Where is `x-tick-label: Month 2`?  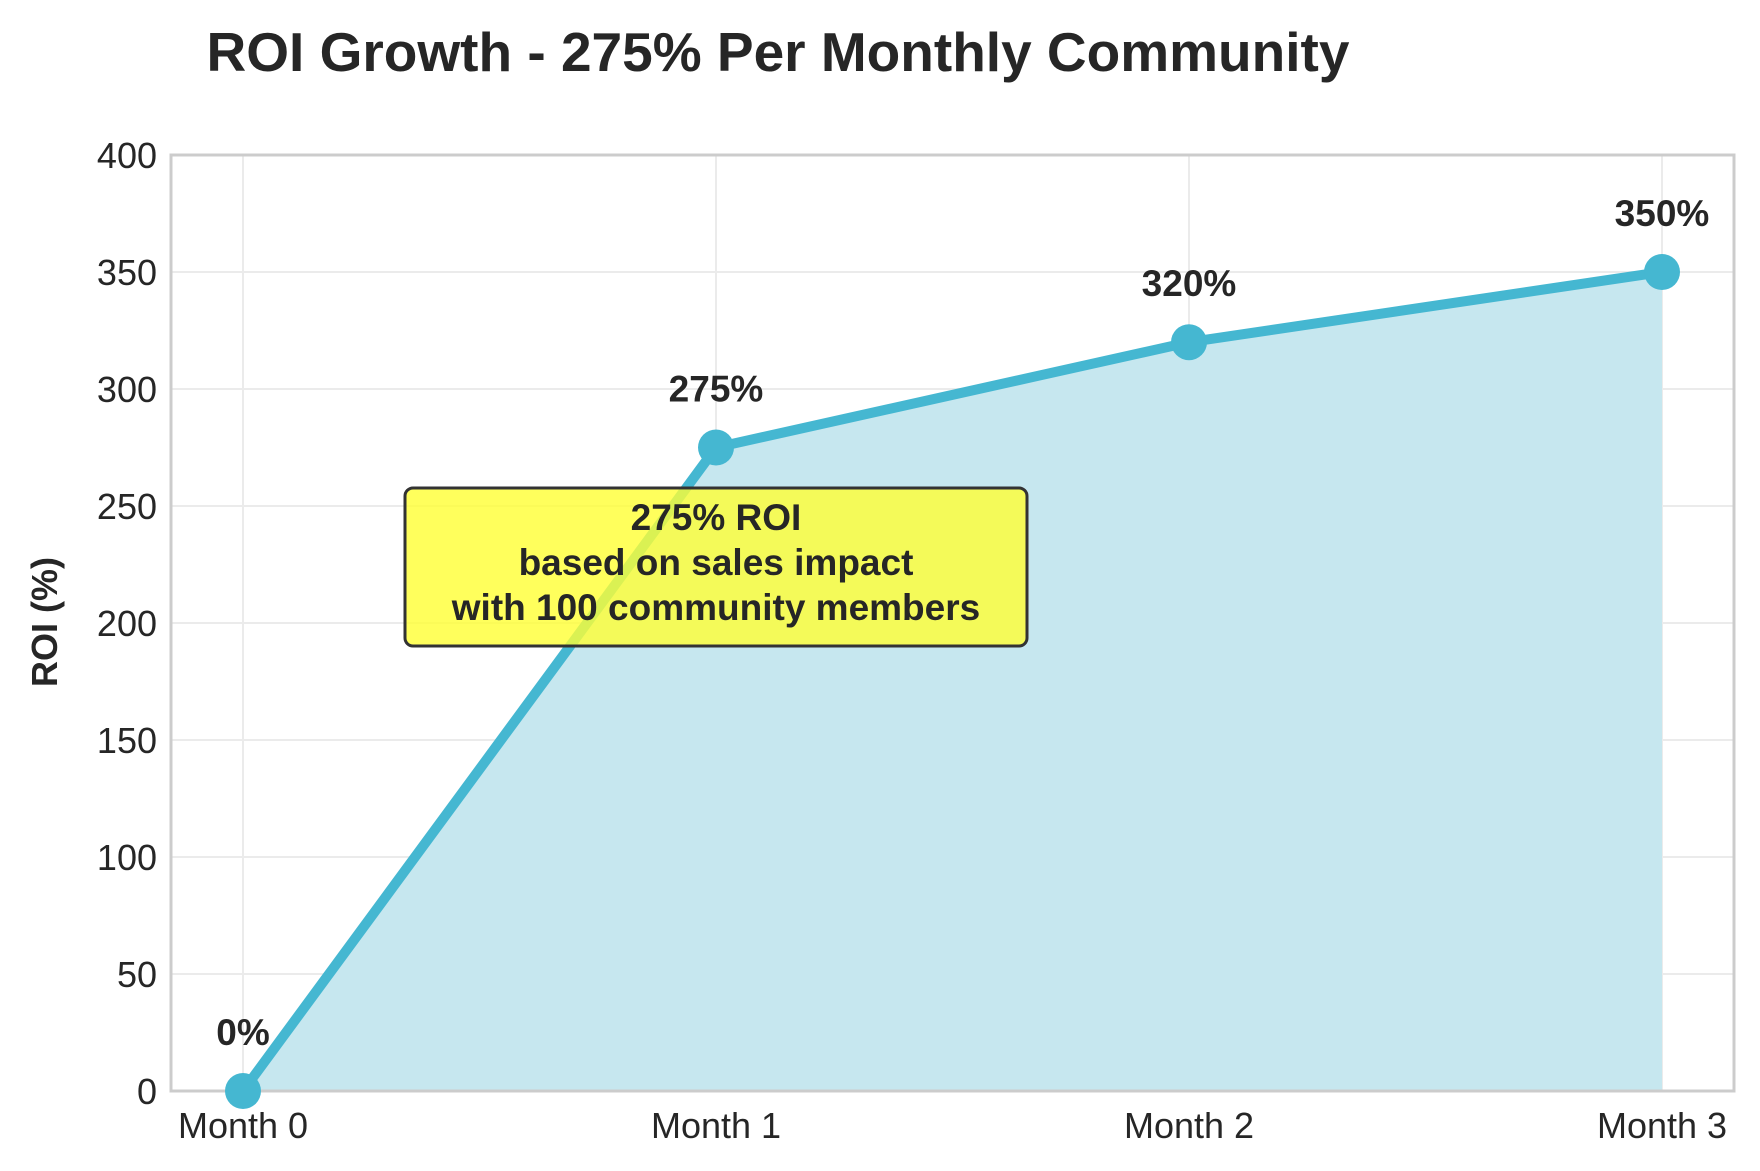
x-tick-label: Month 2 is located at coordinates (1189, 1125).